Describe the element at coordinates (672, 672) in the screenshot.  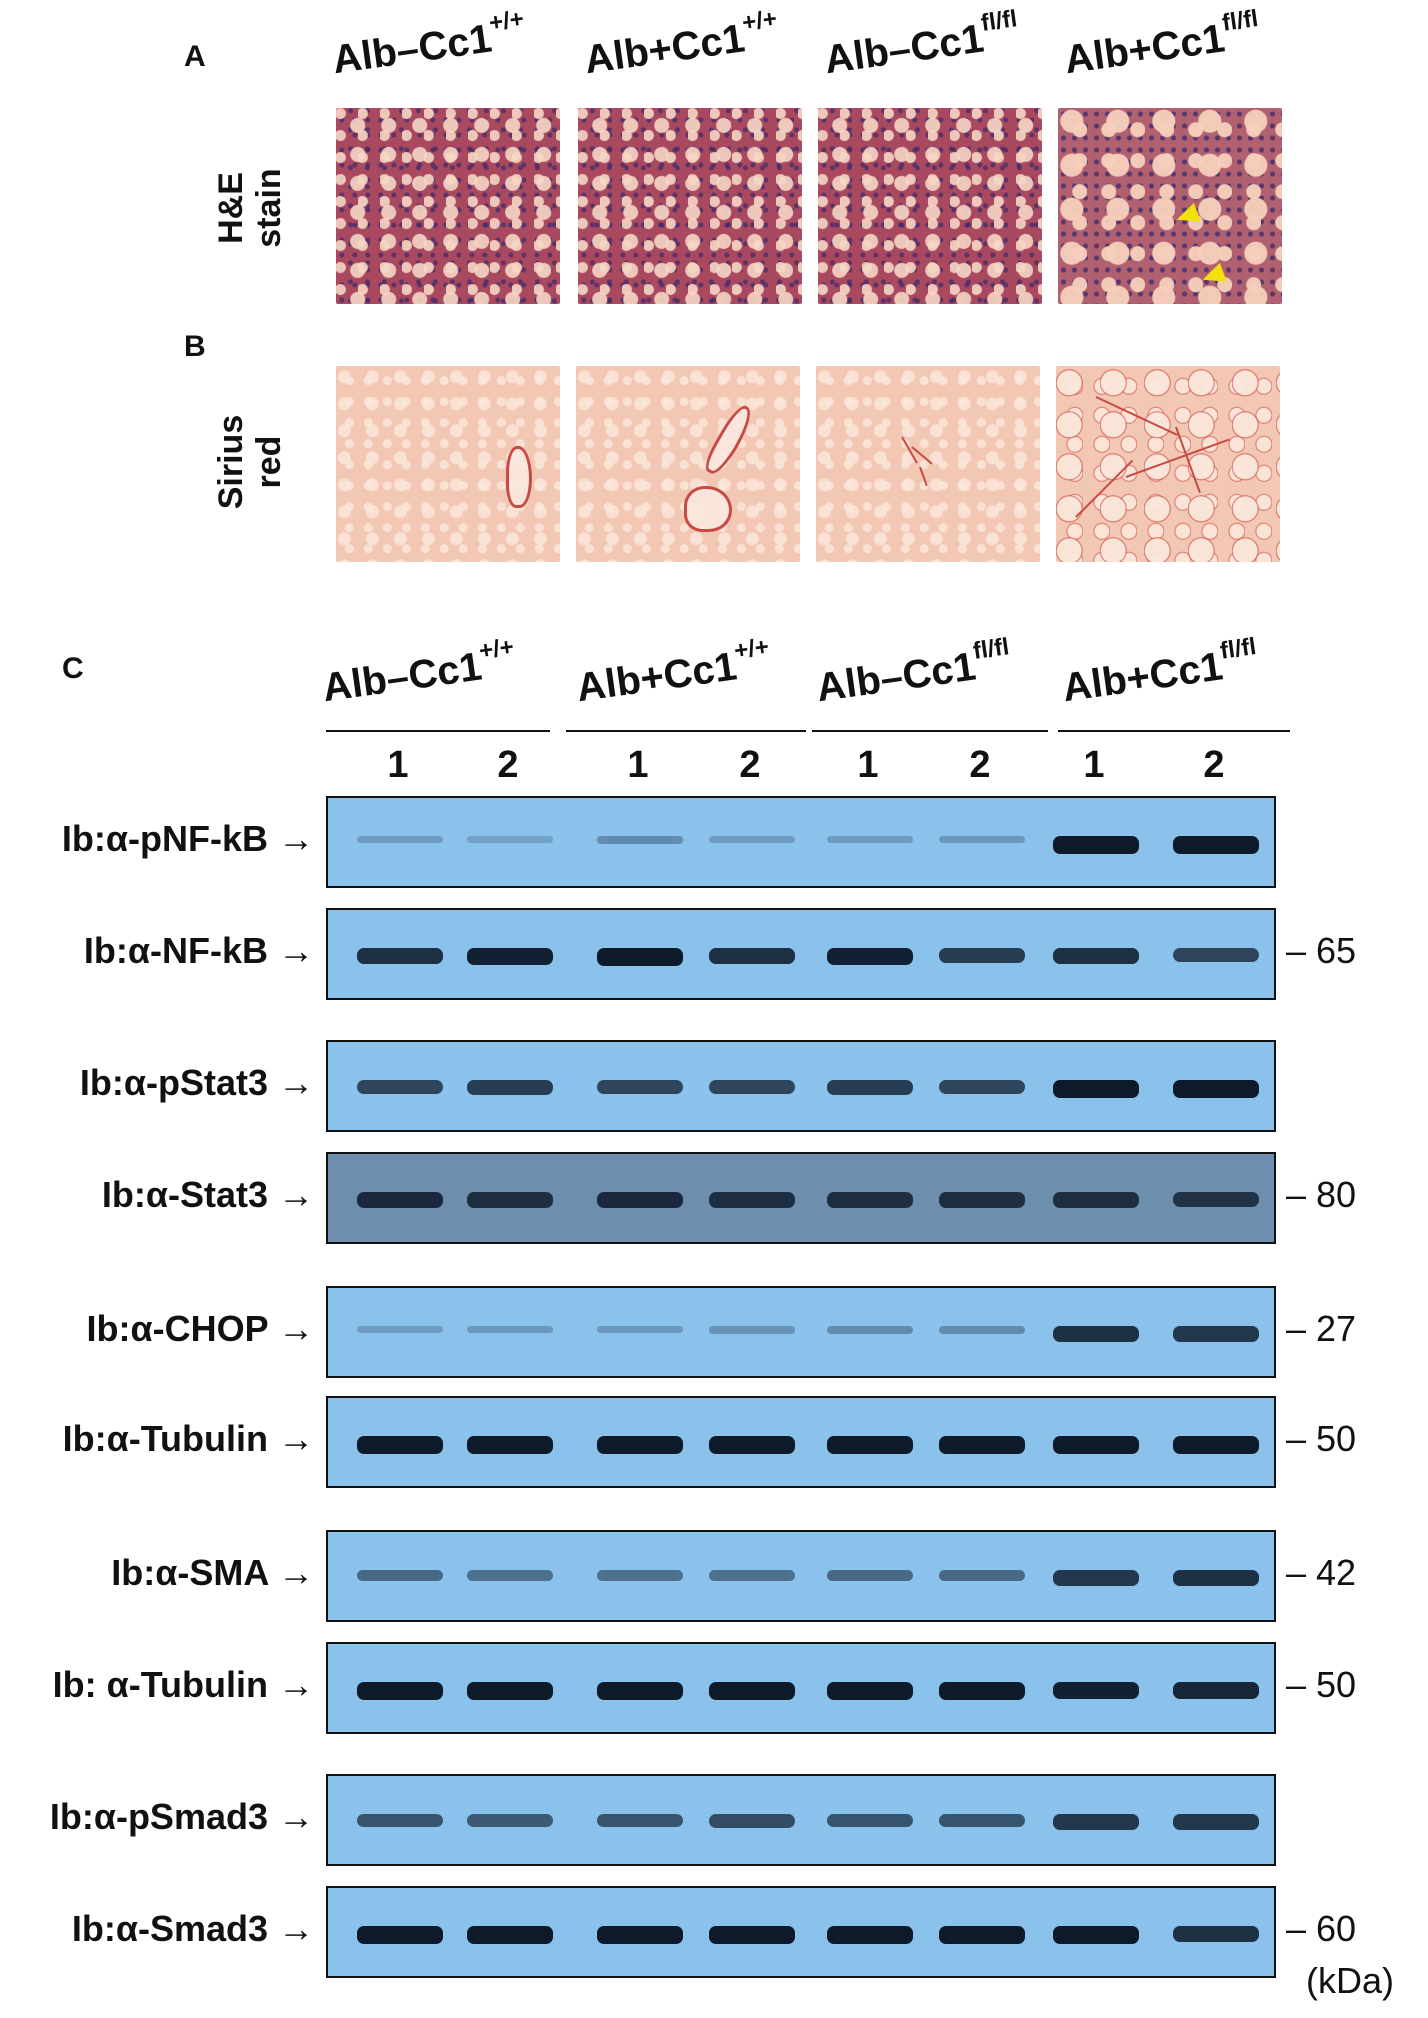
I see `blot-genotype-header-2: Alb+Cc1+/+` at that location.